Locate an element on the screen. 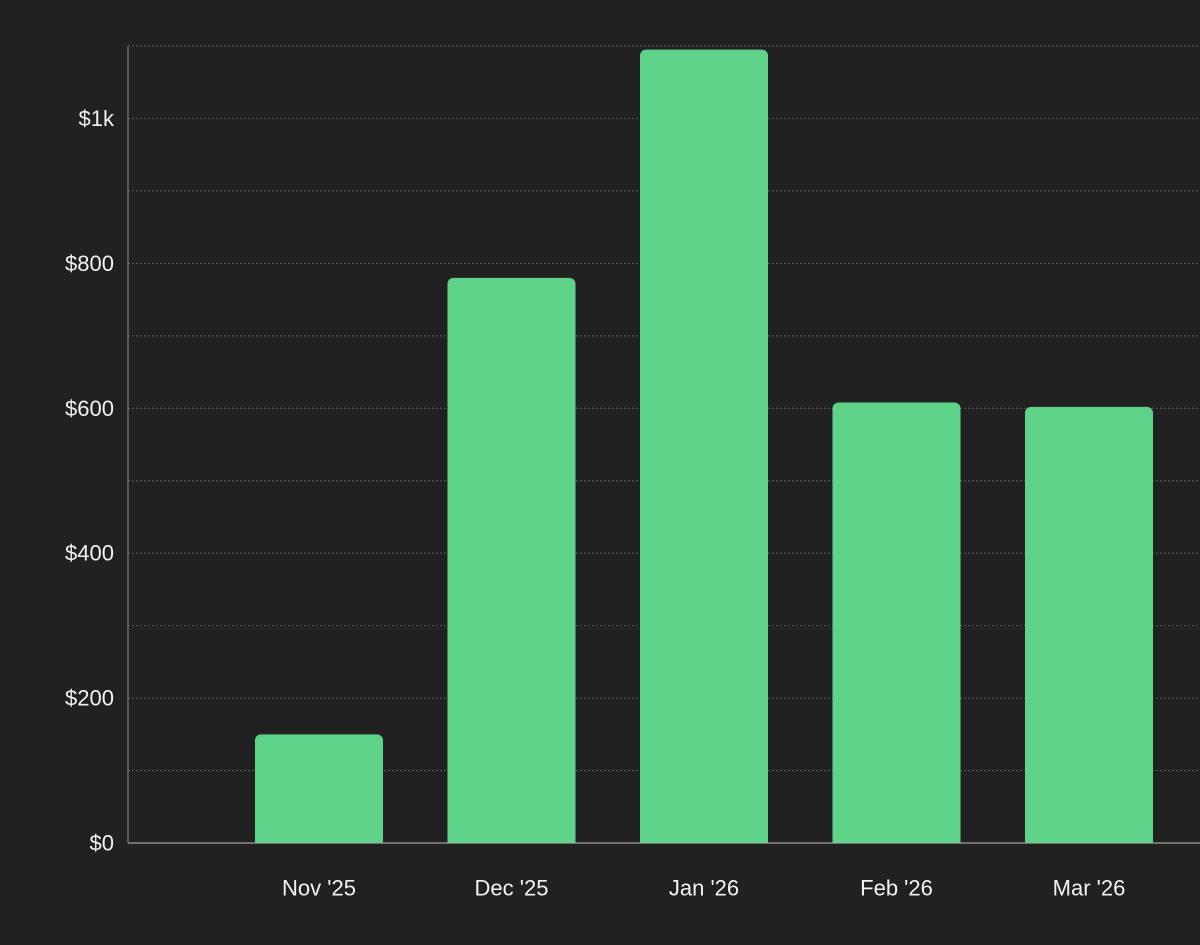 The height and width of the screenshot is (945, 1200). y-tick-label: $400 is located at coordinates (89, 553).